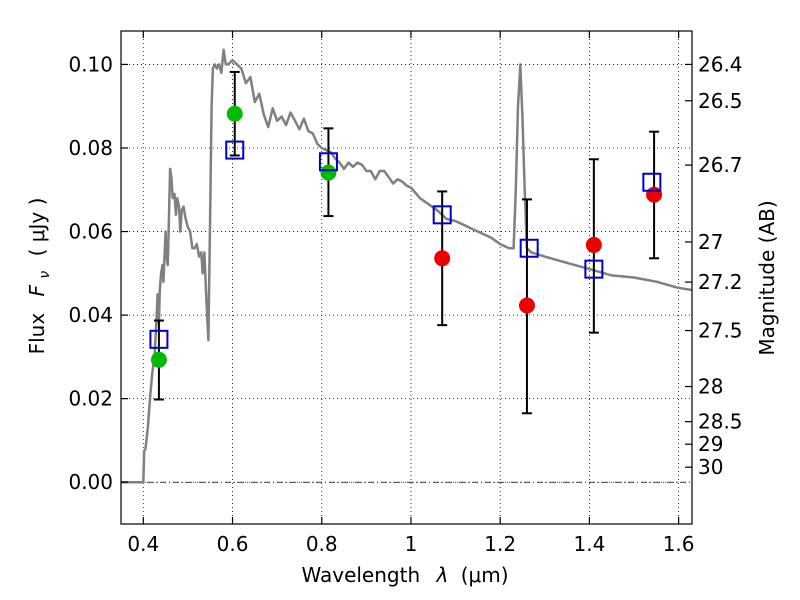 This screenshot has width=800, height=600. I want to click on x-tick-labels: 0.4 0.6 0.8 1 1.2 1.4 1.6, so click(410, 544).